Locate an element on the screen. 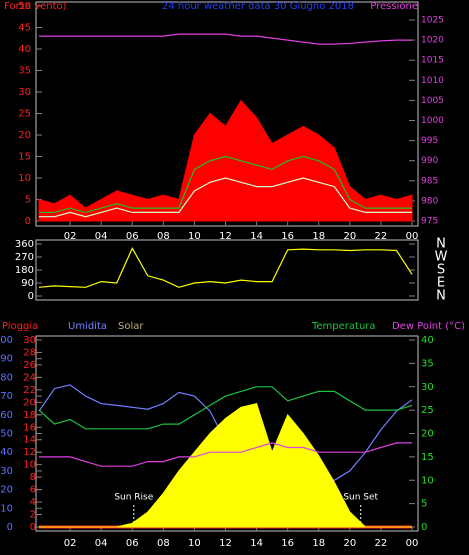  y-tick-label: 25 is located at coordinates (24, 114).